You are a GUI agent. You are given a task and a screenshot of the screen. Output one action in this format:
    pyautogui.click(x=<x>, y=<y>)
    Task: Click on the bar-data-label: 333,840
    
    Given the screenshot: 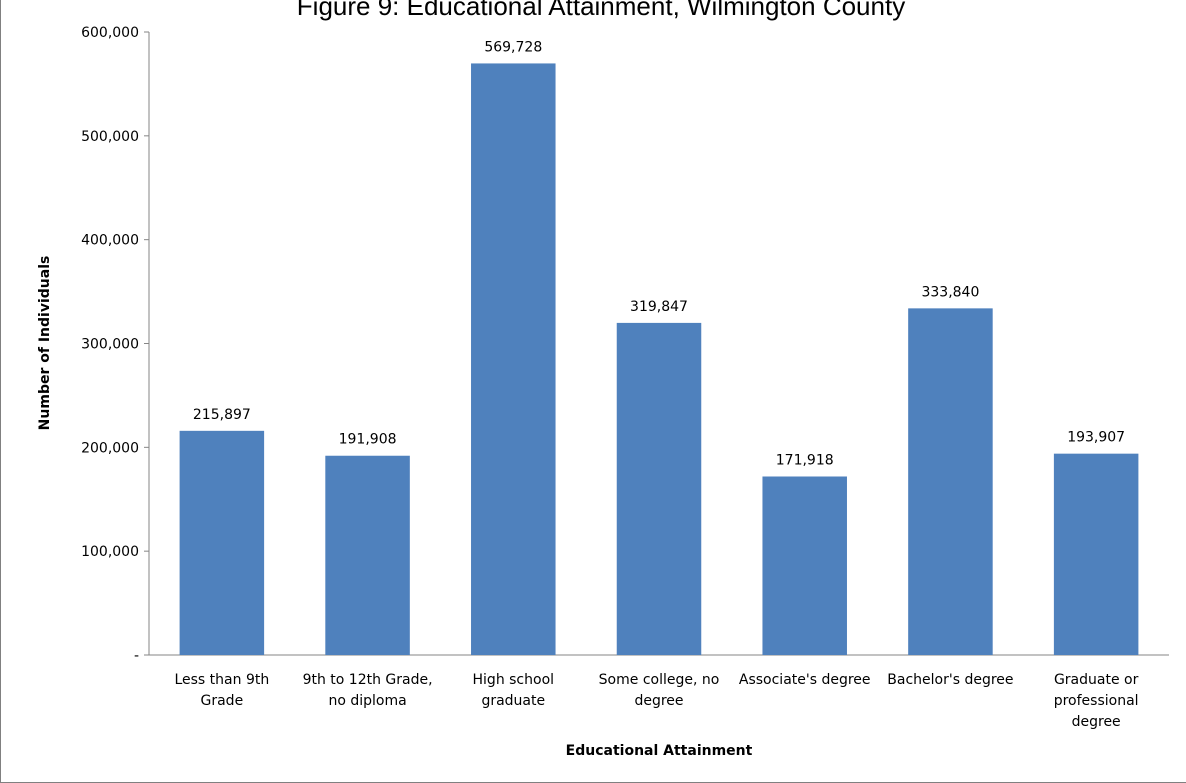 What is the action you would take?
    pyautogui.click(x=950, y=292)
    